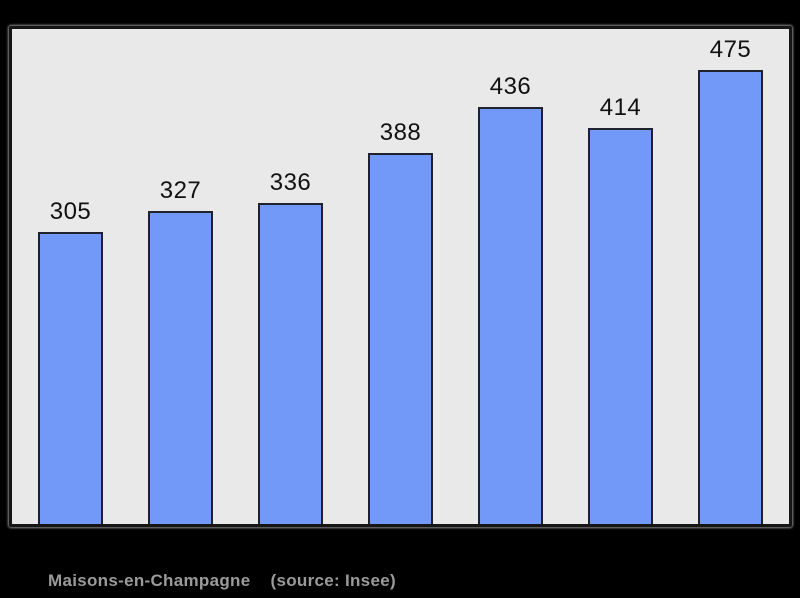 This screenshot has width=800, height=598. I want to click on bar-column: 336, so click(290, 347).